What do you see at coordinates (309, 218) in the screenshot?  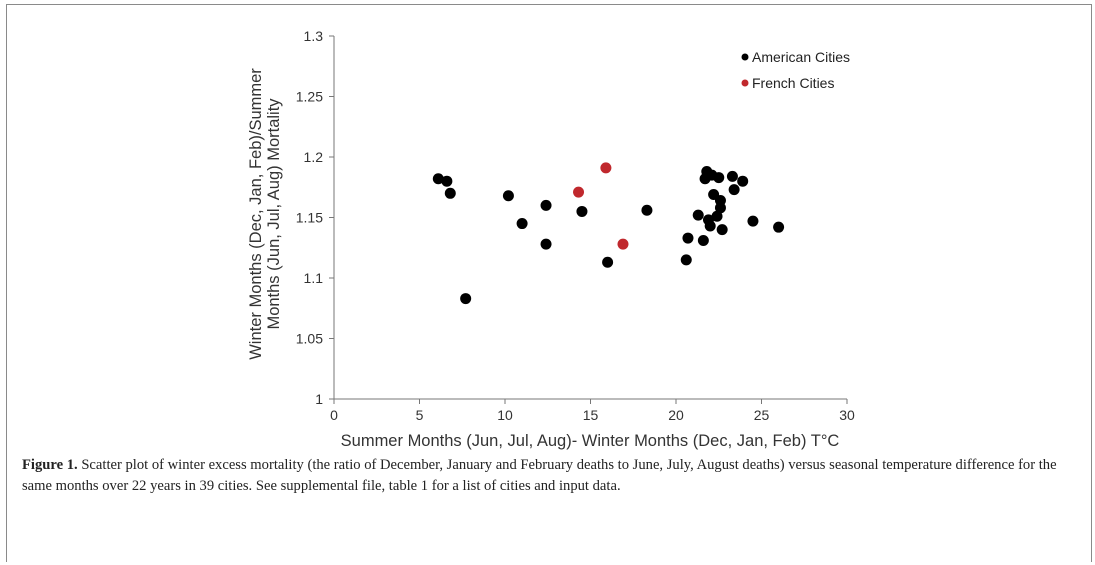 I see `y-tick-label: 1.15` at bounding box center [309, 218].